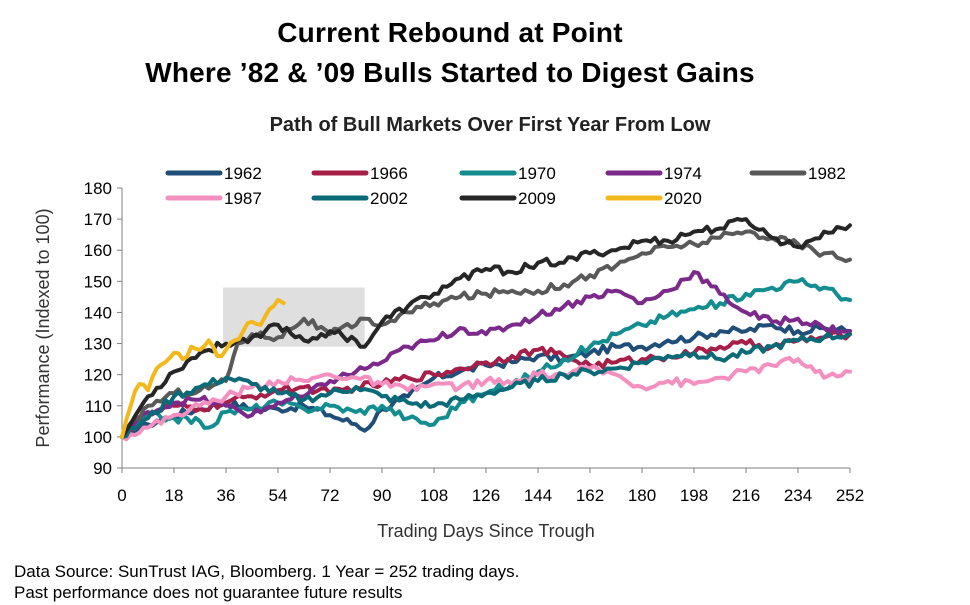 Image resolution: width=970 pixels, height=605 pixels. I want to click on legend-label-1962: 1962, so click(243, 173).